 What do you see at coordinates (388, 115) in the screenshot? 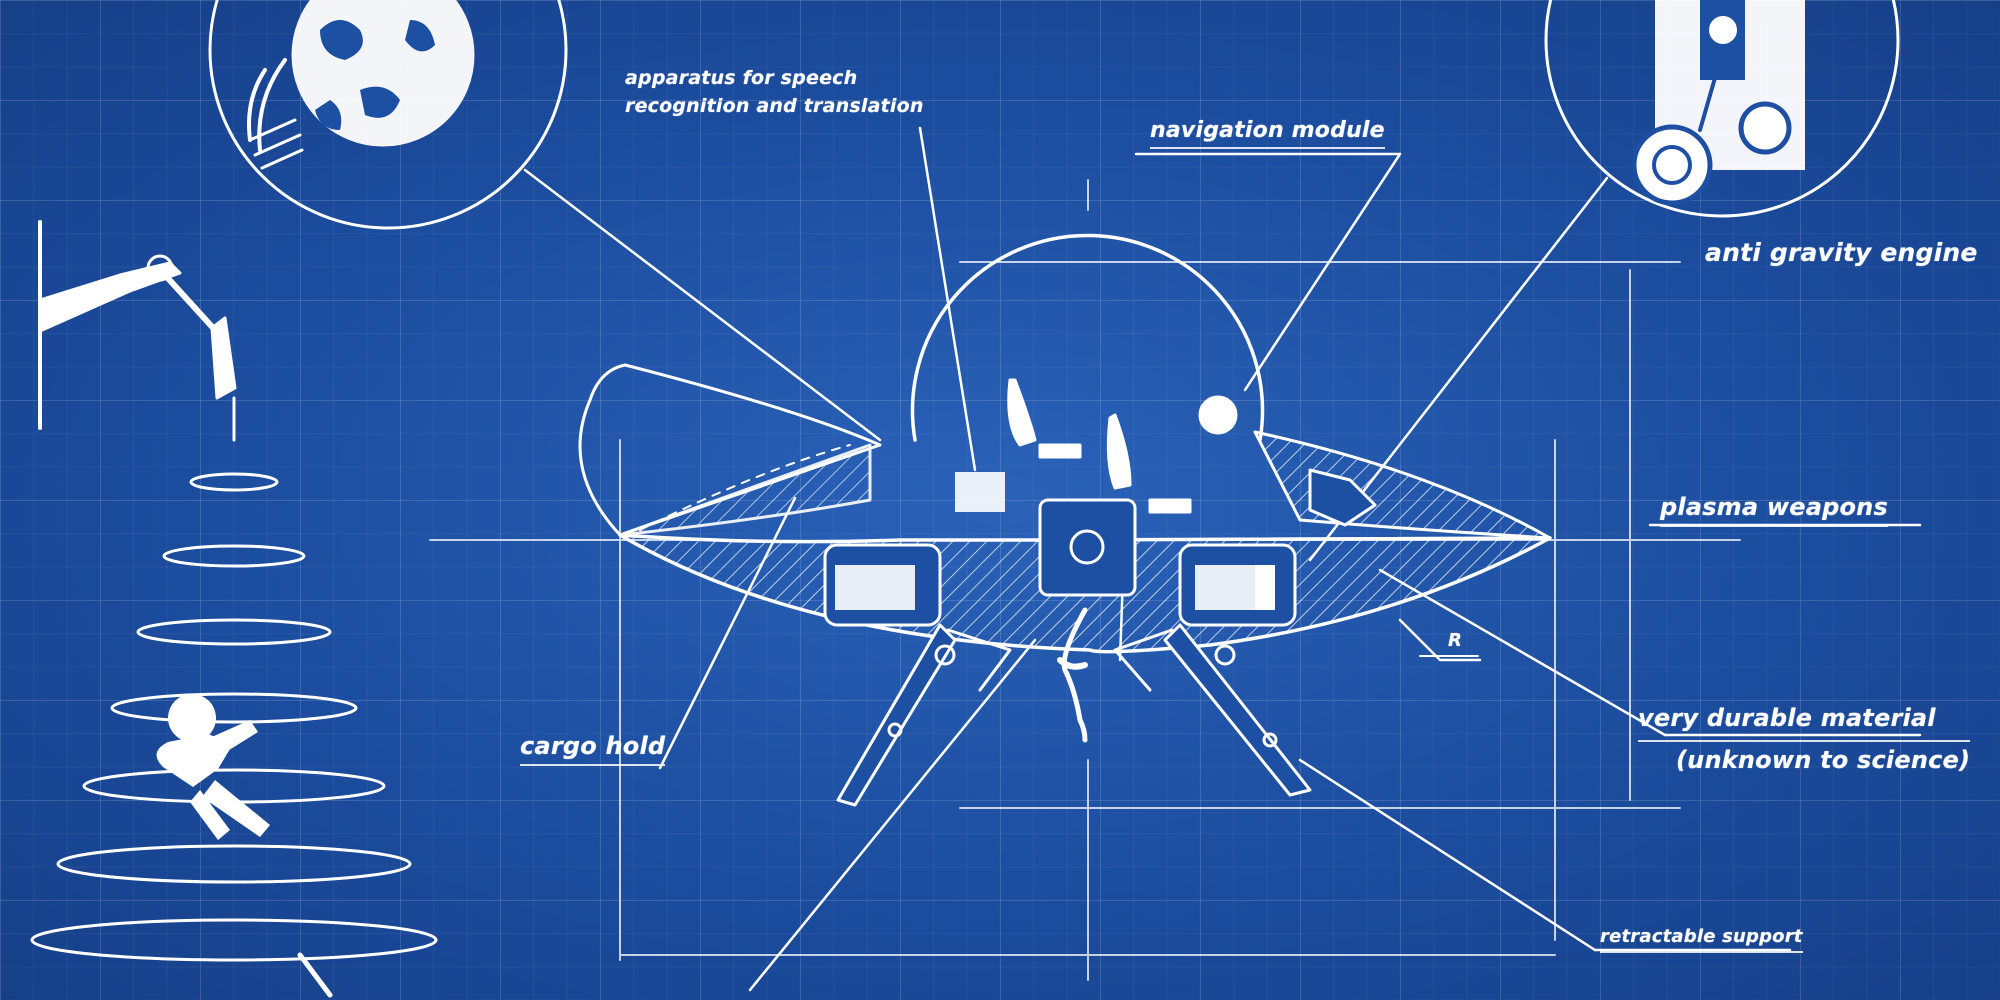
I see `globe-inset-circle` at bounding box center [388, 115].